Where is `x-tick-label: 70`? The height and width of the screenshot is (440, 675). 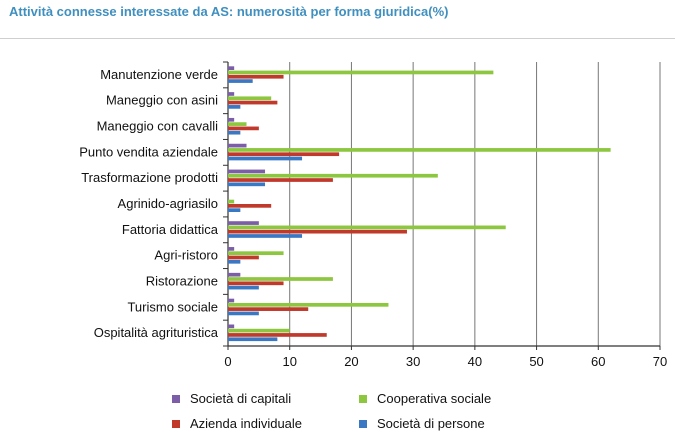 x-tick-label: 70 is located at coordinates (660, 361).